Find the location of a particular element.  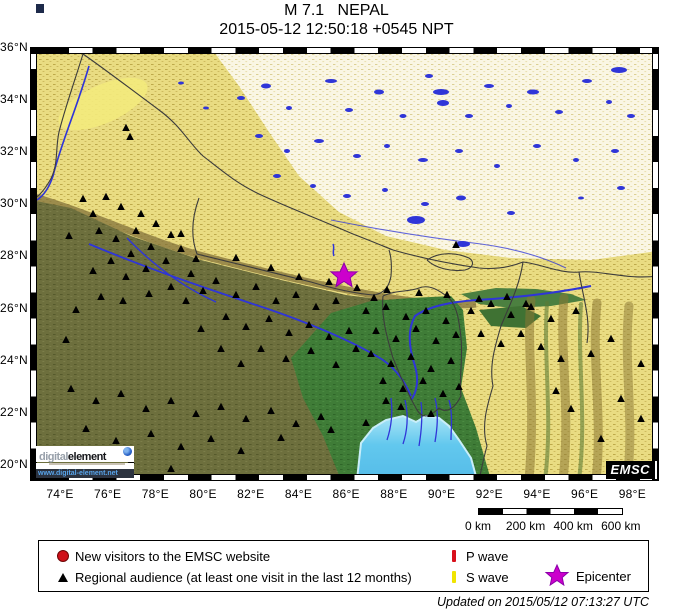

lon-label: 78°E is located at coordinates (155, 494).